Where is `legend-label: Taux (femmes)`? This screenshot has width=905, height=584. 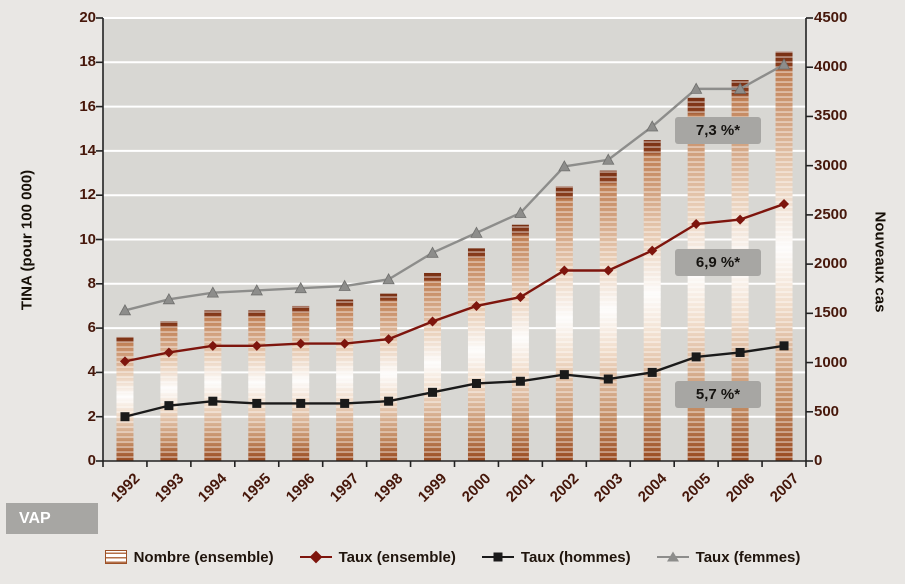
legend-label: Taux (femmes) is located at coordinates (748, 557).